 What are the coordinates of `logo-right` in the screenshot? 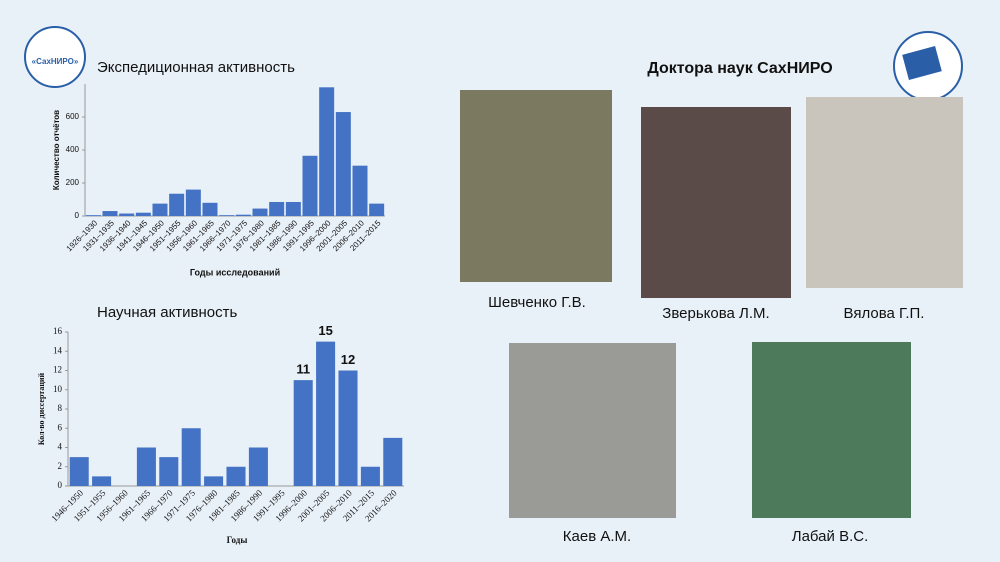 It's located at (928, 66).